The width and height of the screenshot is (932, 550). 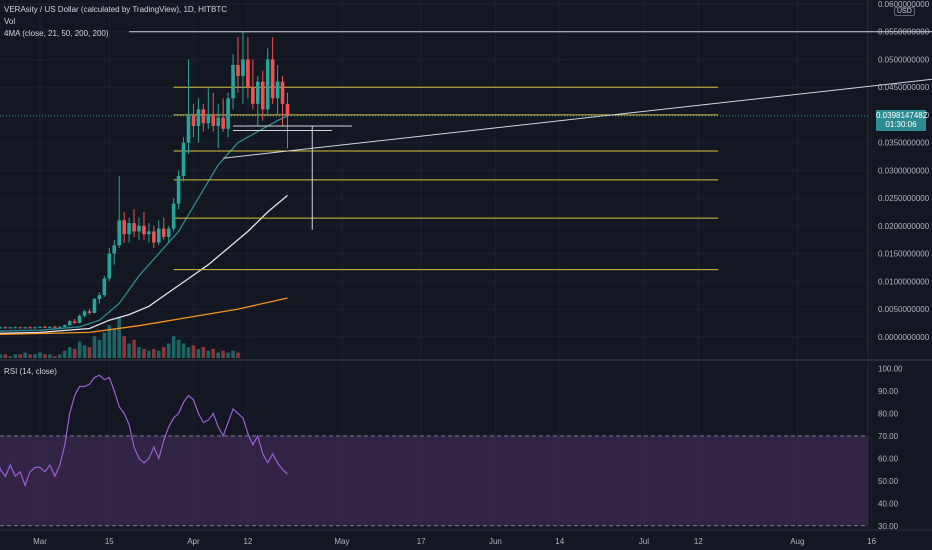 What do you see at coordinates (904, 281) in the screenshot?
I see `price-tick-label: 0.0100000000` at bounding box center [904, 281].